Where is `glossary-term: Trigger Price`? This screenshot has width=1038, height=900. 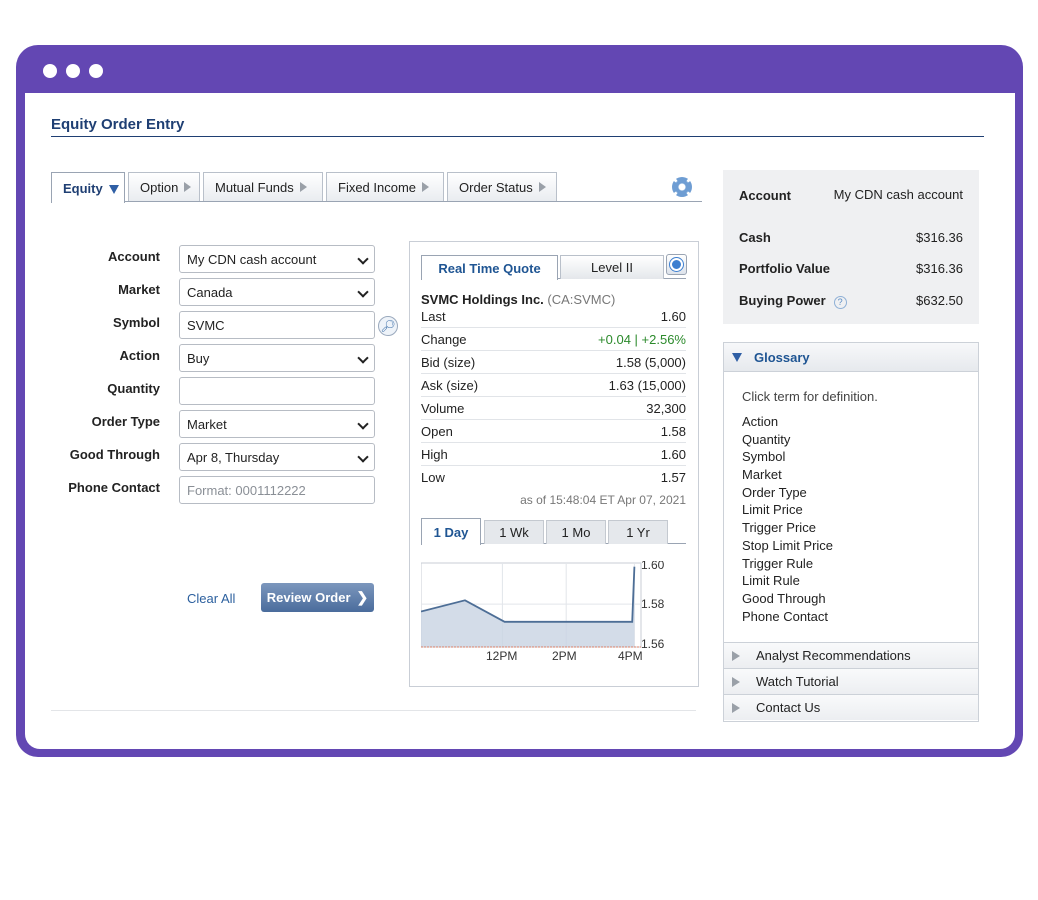
glossary-term: Trigger Price is located at coordinates (779, 528).